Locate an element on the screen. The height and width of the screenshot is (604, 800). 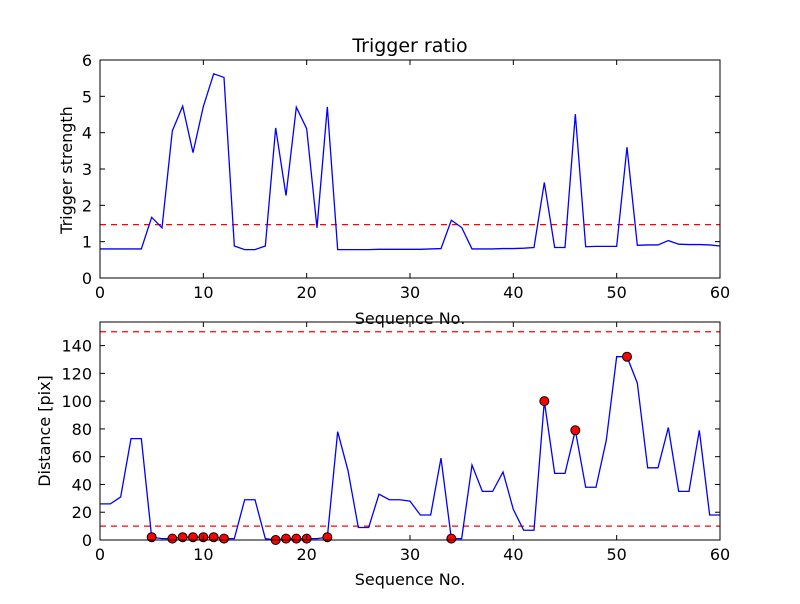
trigger-ylabel: Trigger strength is located at coordinates (66, 170).